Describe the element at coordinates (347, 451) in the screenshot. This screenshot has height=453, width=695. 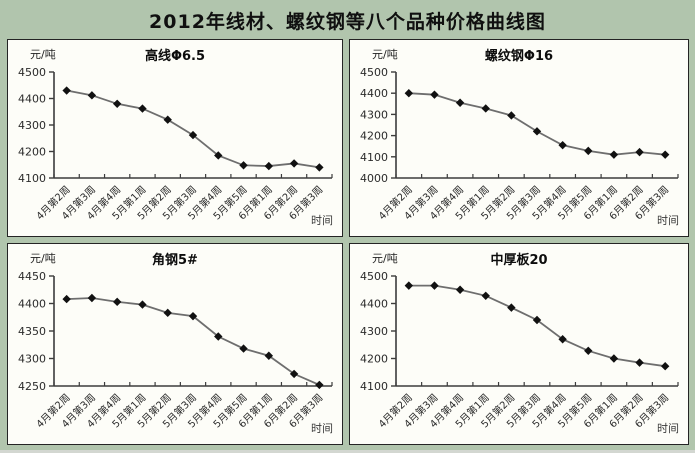
I see `window-bottom-edge` at that location.